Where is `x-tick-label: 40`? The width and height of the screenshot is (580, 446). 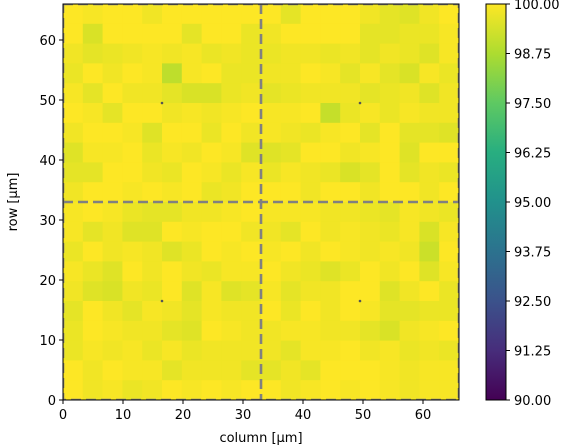
x-tick-label: 40 is located at coordinates (303, 415).